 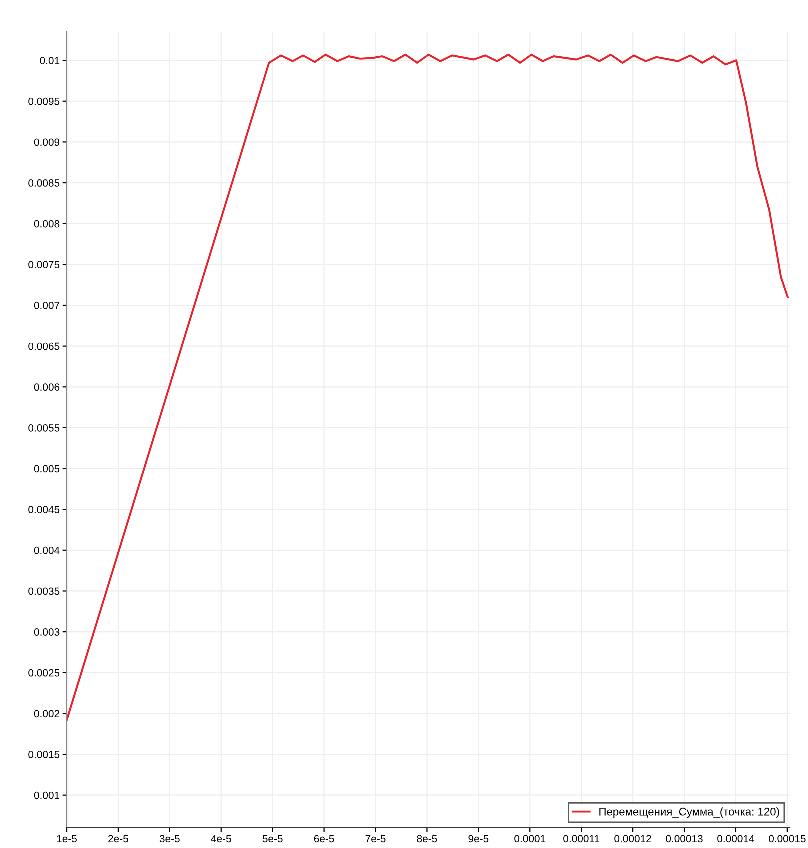 I want to click on y-tick-label: 0.0055, so click(x=44, y=428).